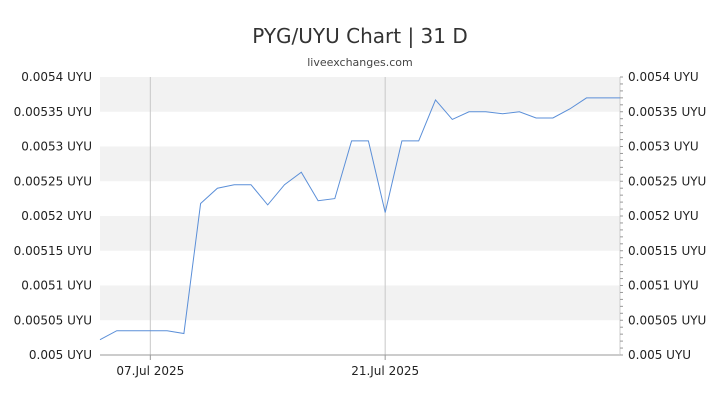  Describe the element at coordinates (267, 366) in the screenshot. I see `x-axis: 07.Jul 2025 21.Jul 2025` at that location.